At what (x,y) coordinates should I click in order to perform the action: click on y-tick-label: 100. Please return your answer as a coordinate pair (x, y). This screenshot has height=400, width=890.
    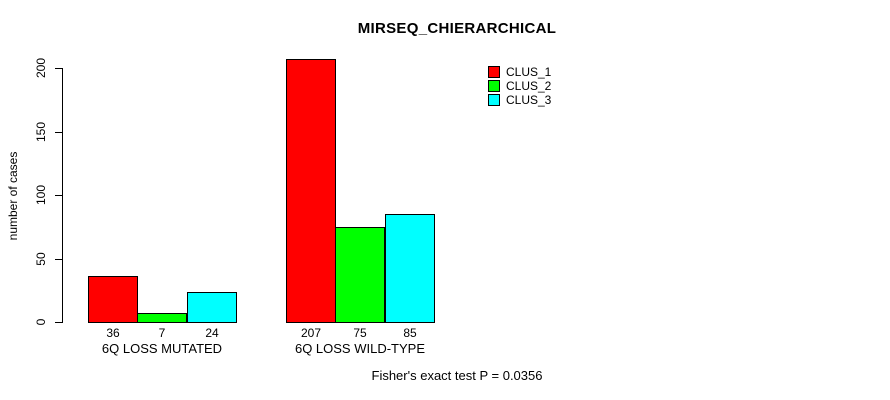
    Looking at the image, I should click on (41, 195).